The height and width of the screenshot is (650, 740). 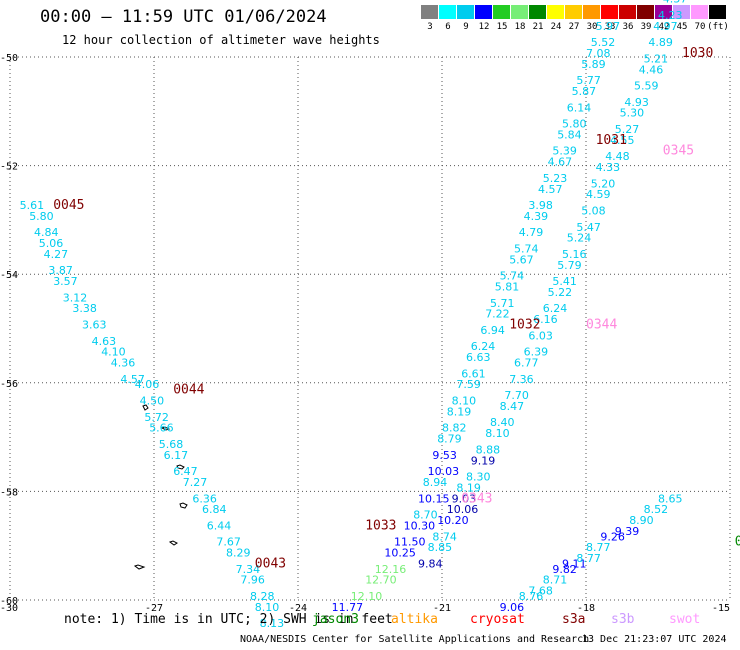 What do you see at coordinates (520, 27) in the screenshot?
I see `scale-label: 18` at bounding box center [520, 27].